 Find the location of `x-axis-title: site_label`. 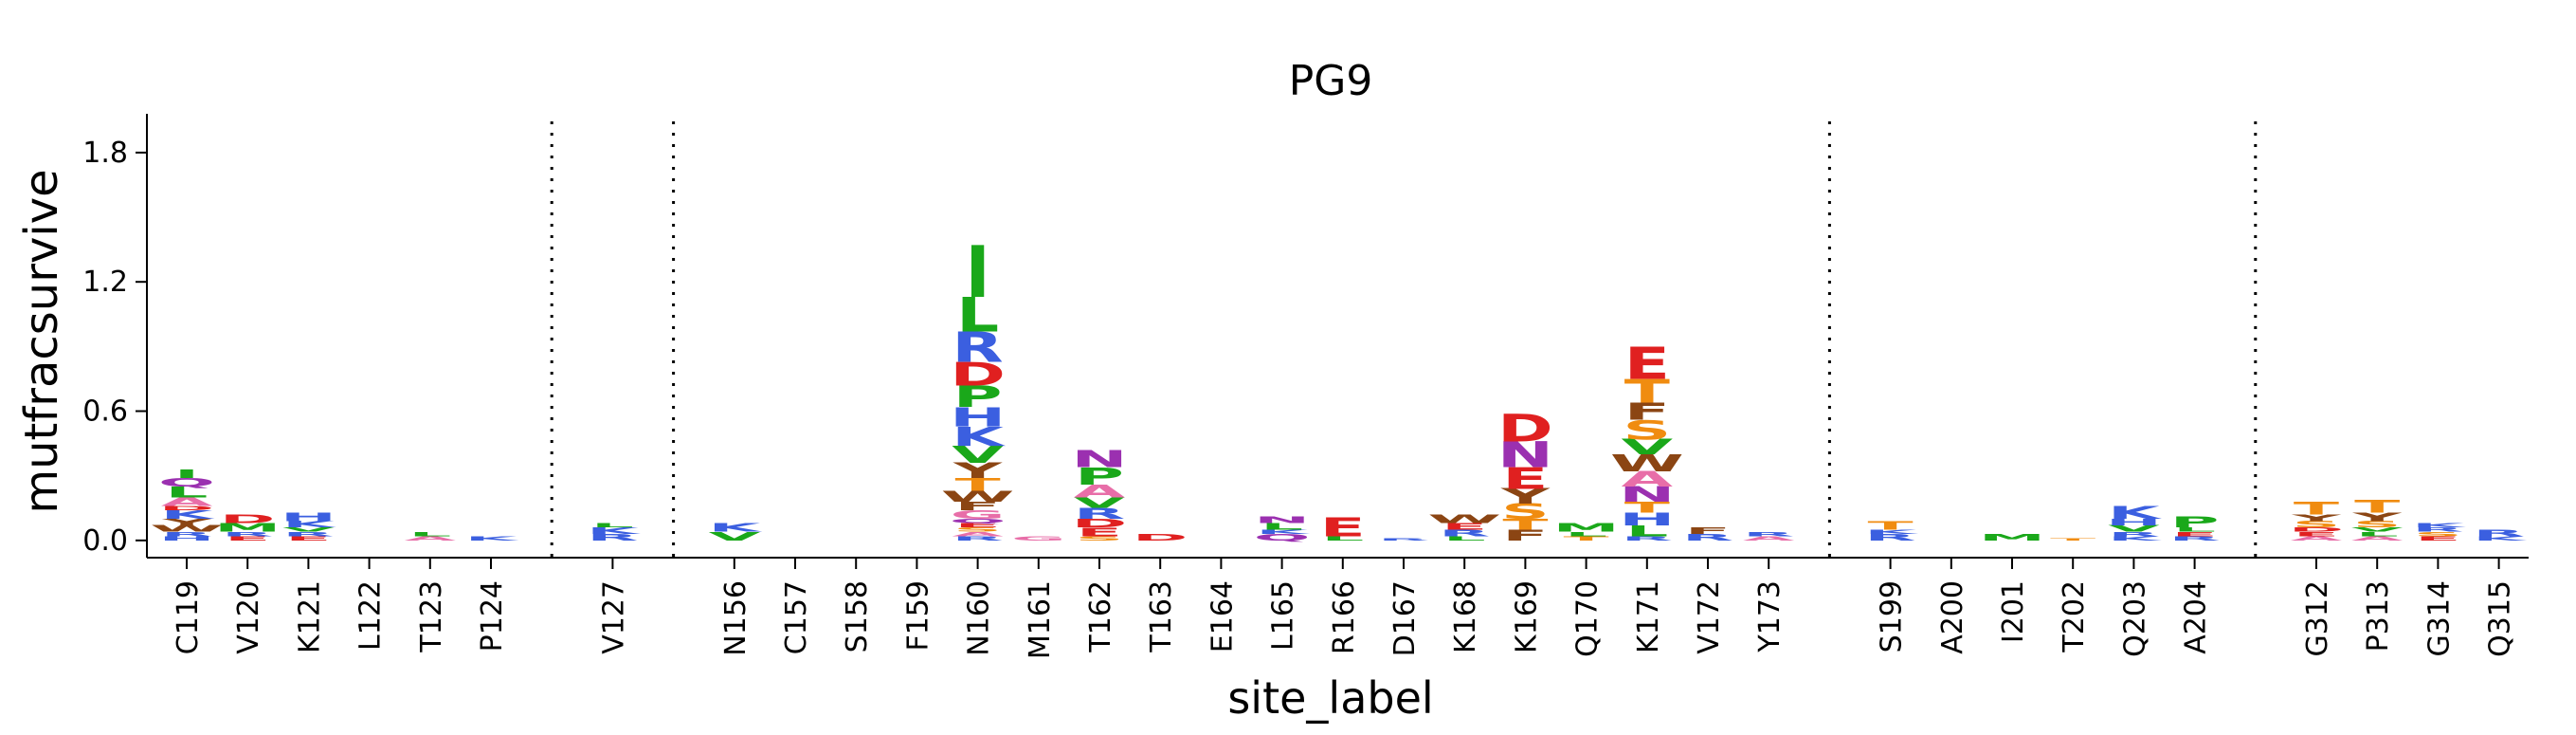

x-axis-title: site_label is located at coordinates (1330, 698).